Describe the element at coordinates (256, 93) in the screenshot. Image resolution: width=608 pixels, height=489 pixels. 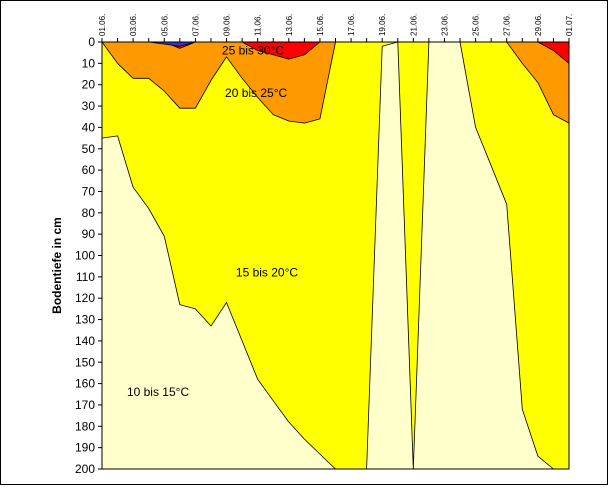
I see `series-label: 20 bis 25°C` at that location.